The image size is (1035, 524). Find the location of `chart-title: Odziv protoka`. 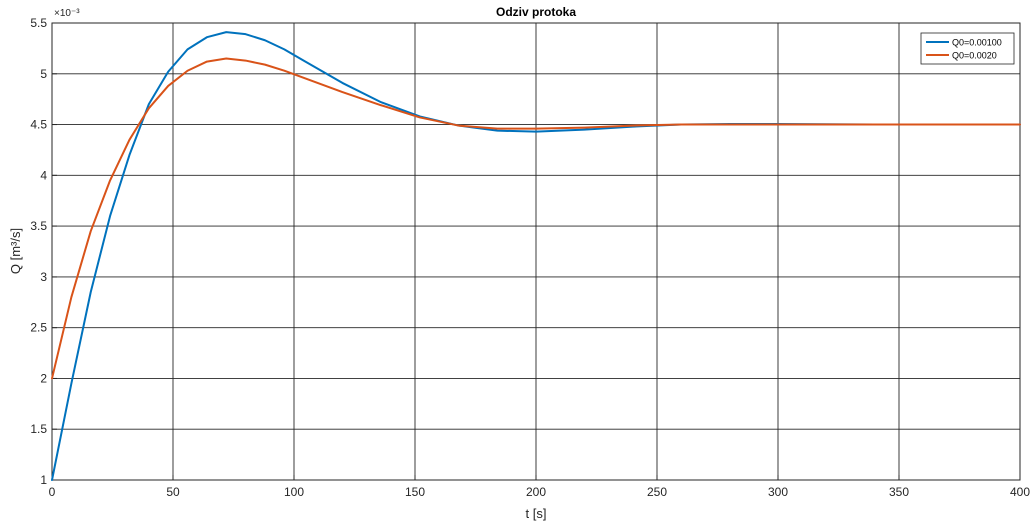

chart-title: Odziv protoka is located at coordinates (536, 12).